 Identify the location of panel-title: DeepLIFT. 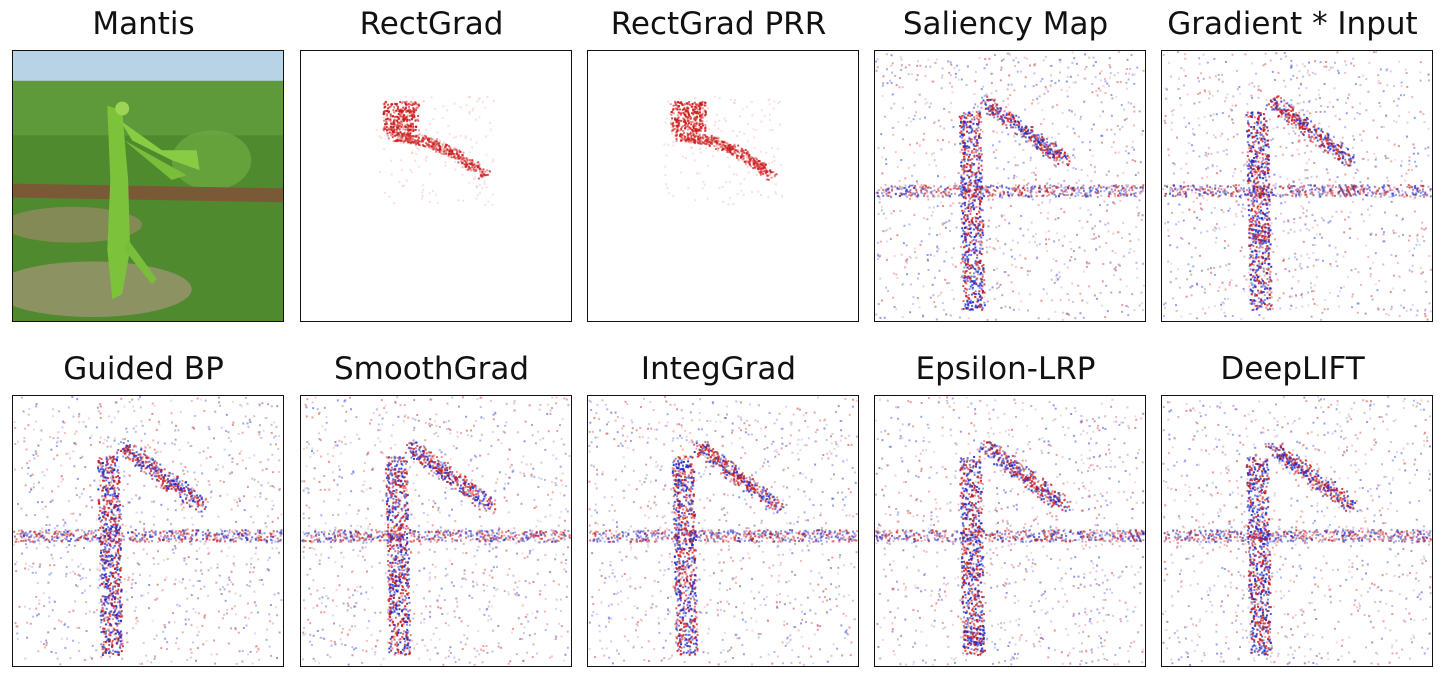
(1292, 369).